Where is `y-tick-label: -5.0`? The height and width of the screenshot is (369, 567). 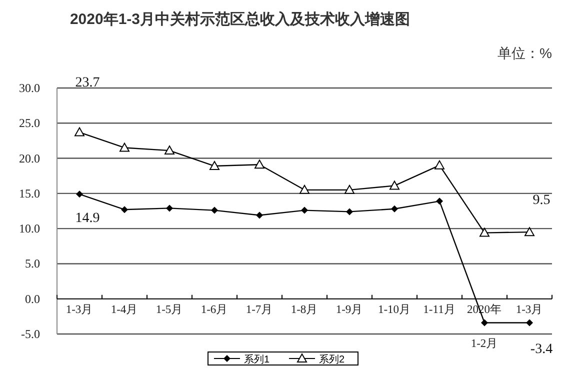
y-tick-label: -5.0 is located at coordinates (30, 334).